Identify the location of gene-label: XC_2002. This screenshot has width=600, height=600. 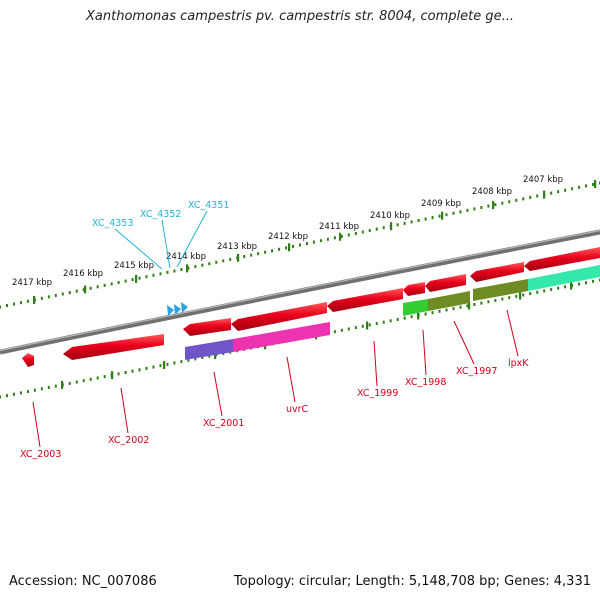
(128, 440).